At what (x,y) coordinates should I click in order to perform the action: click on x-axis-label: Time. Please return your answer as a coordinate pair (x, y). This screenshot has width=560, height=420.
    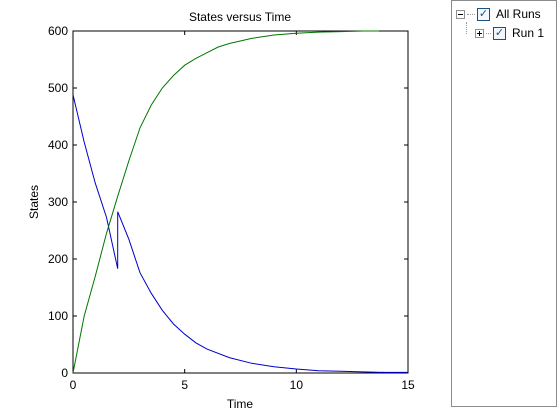
    Looking at the image, I should click on (240, 404).